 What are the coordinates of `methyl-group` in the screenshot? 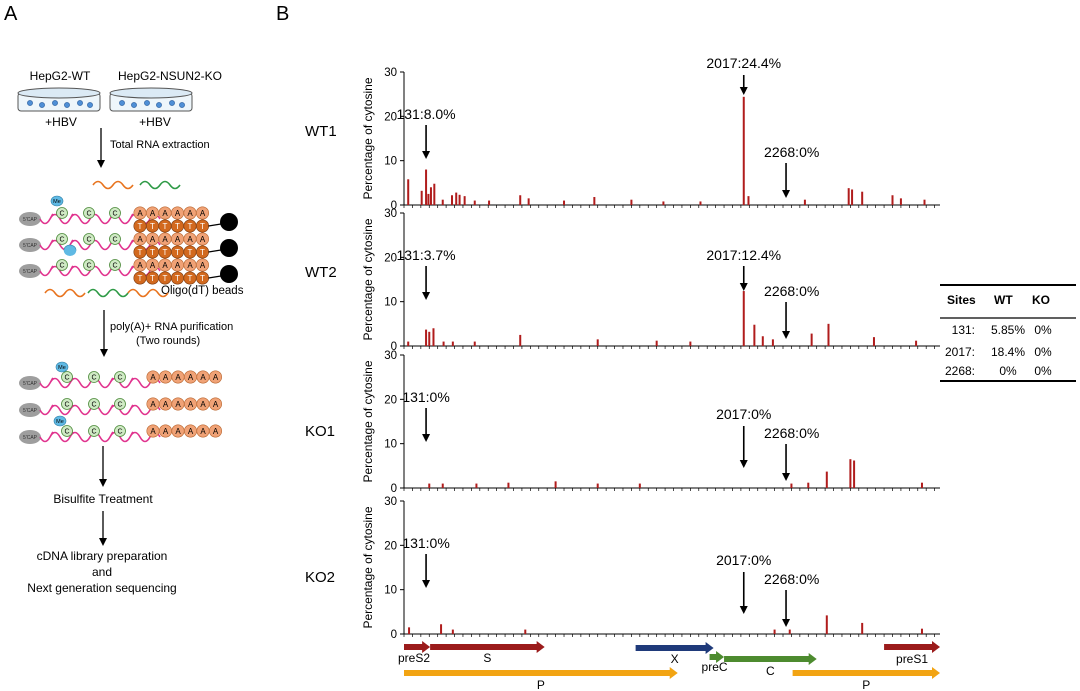 It's located at (70, 251).